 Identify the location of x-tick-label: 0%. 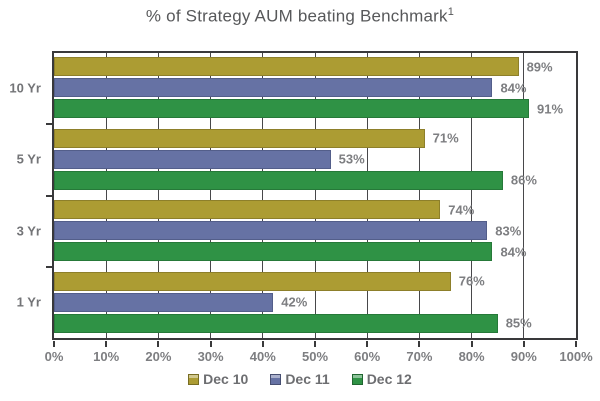
(54, 356).